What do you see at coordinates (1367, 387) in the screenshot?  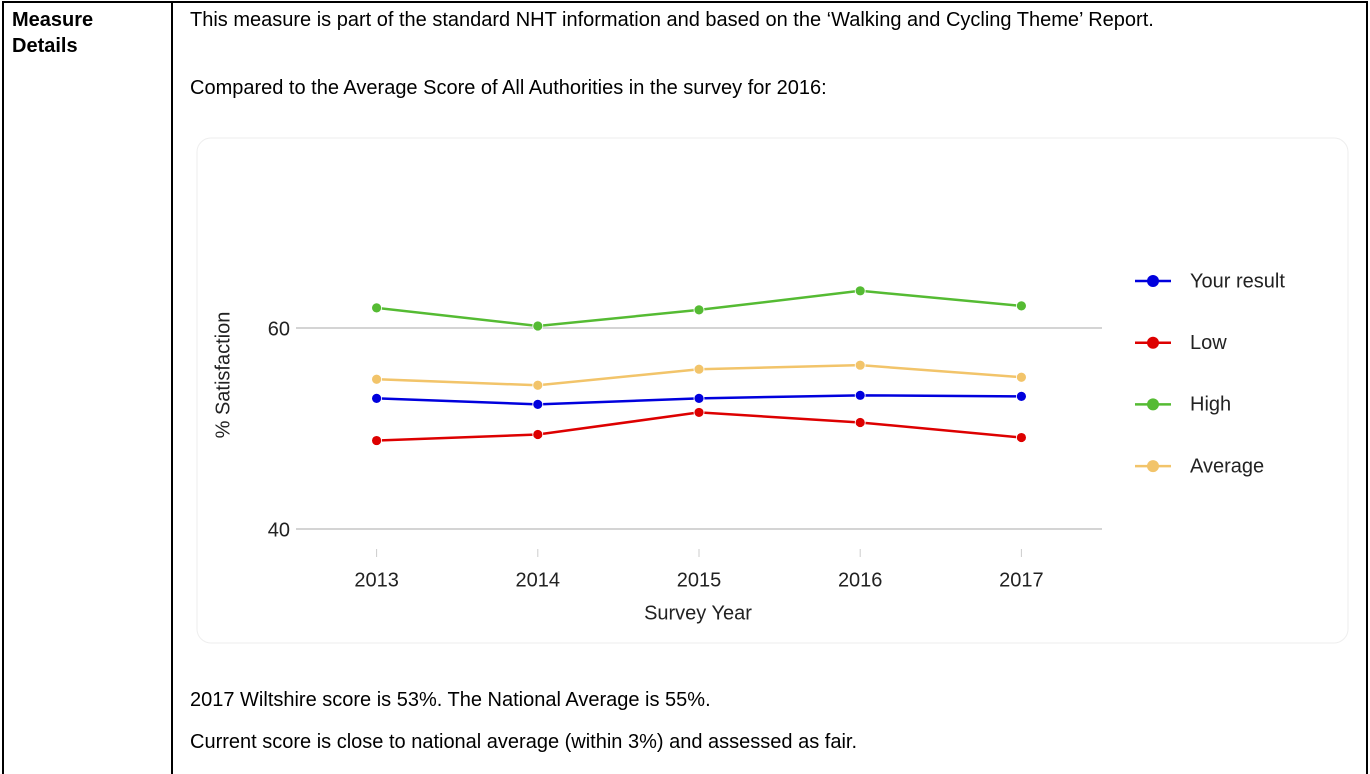 I see `table-right-border` at bounding box center [1367, 387].